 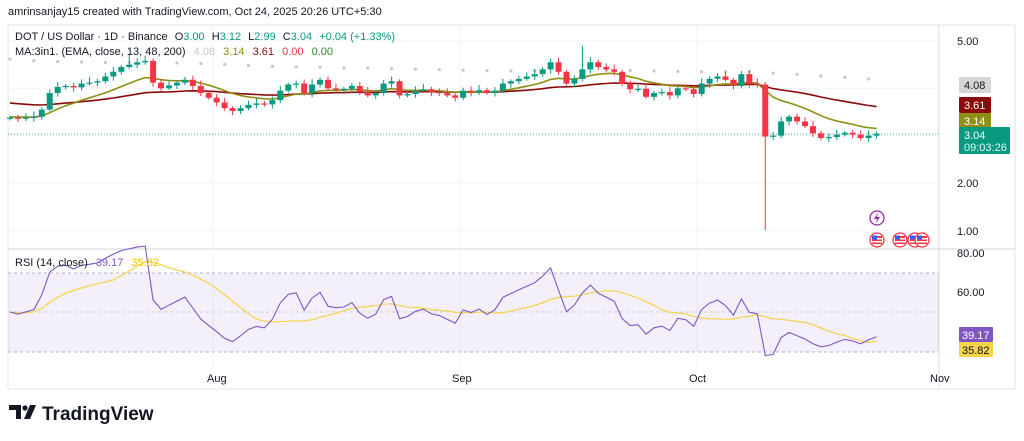 I want to click on change-value: +0.04 (+1.33%), so click(x=357, y=37).